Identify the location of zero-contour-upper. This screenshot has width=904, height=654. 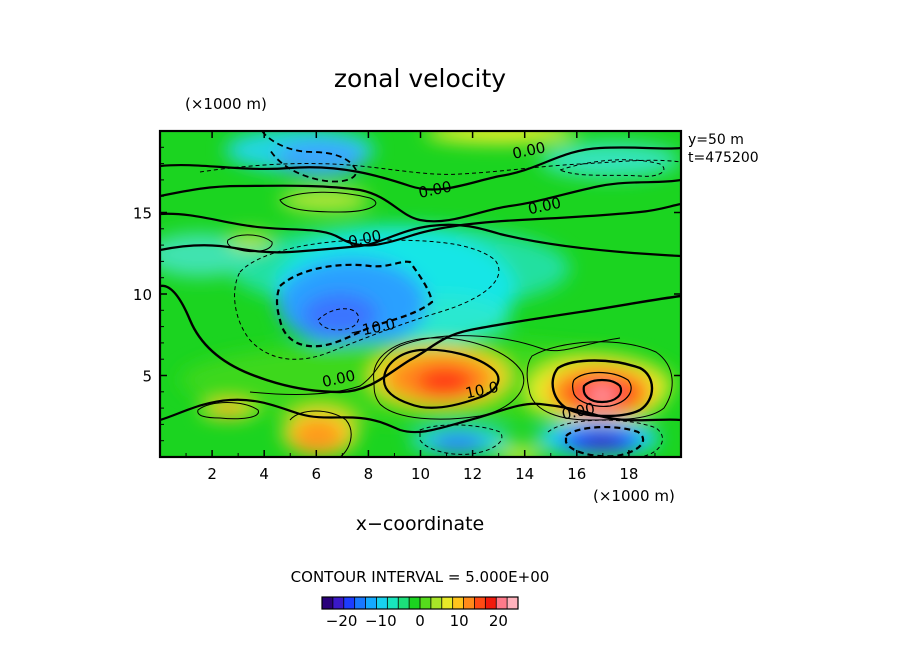
(420, 168).